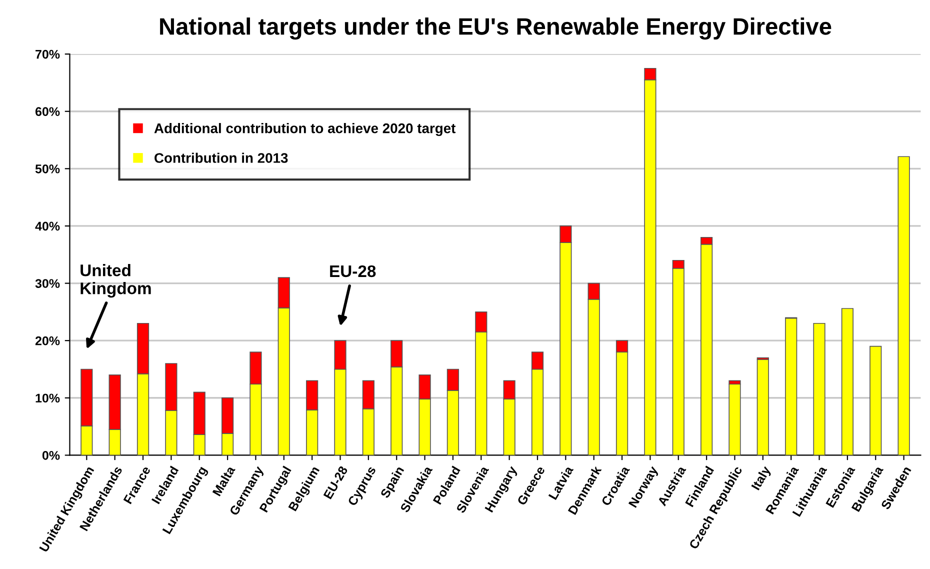  Describe the element at coordinates (48, 398) in the screenshot. I see `y-tick-label: 10%` at that location.